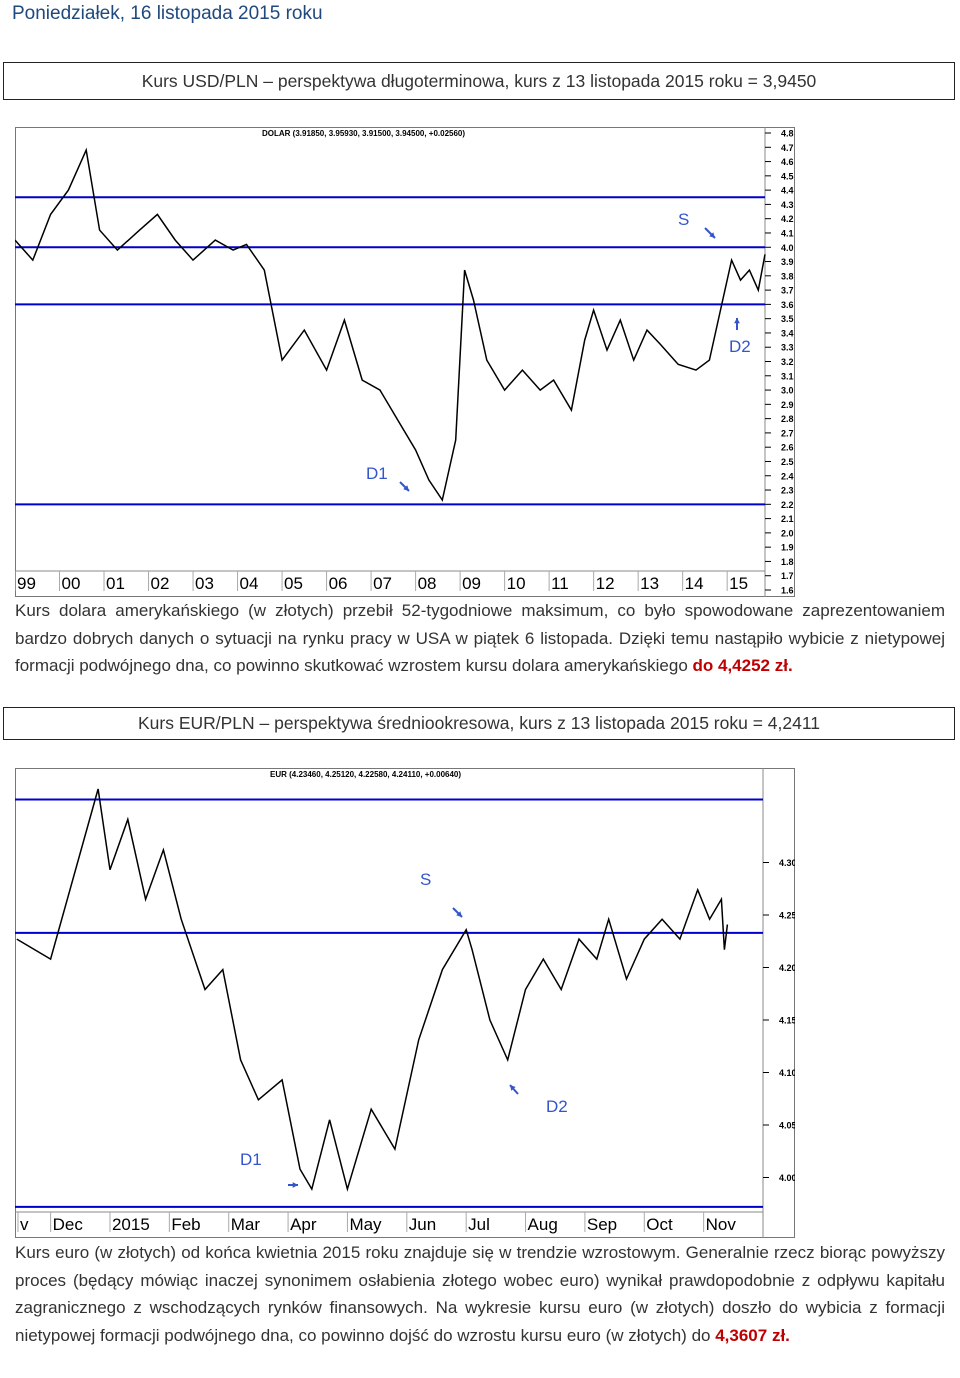 The width and height of the screenshot is (960, 1378). I want to click on y-tick-label: 3.9, so click(787, 262).